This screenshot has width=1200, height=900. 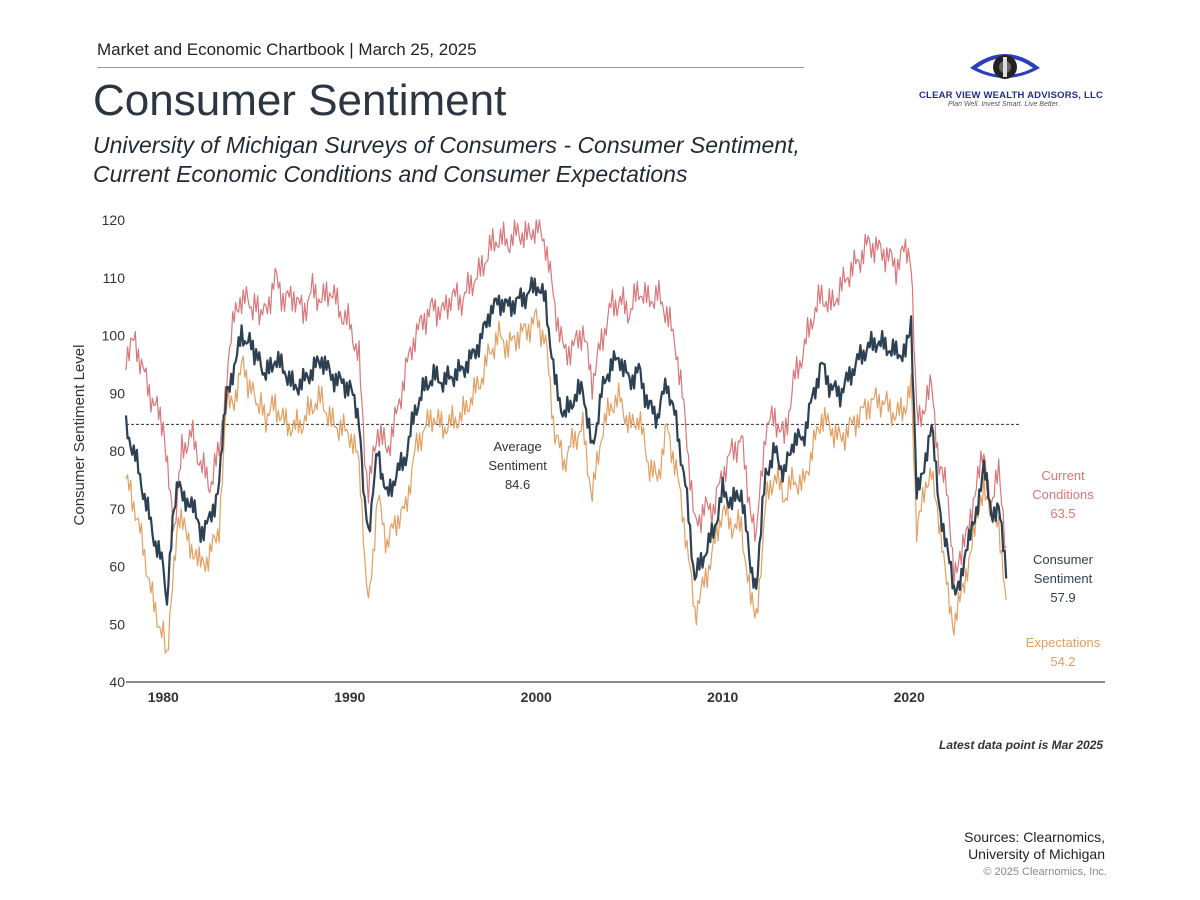 I want to click on y-tick-label: 90, so click(x=117, y=393).